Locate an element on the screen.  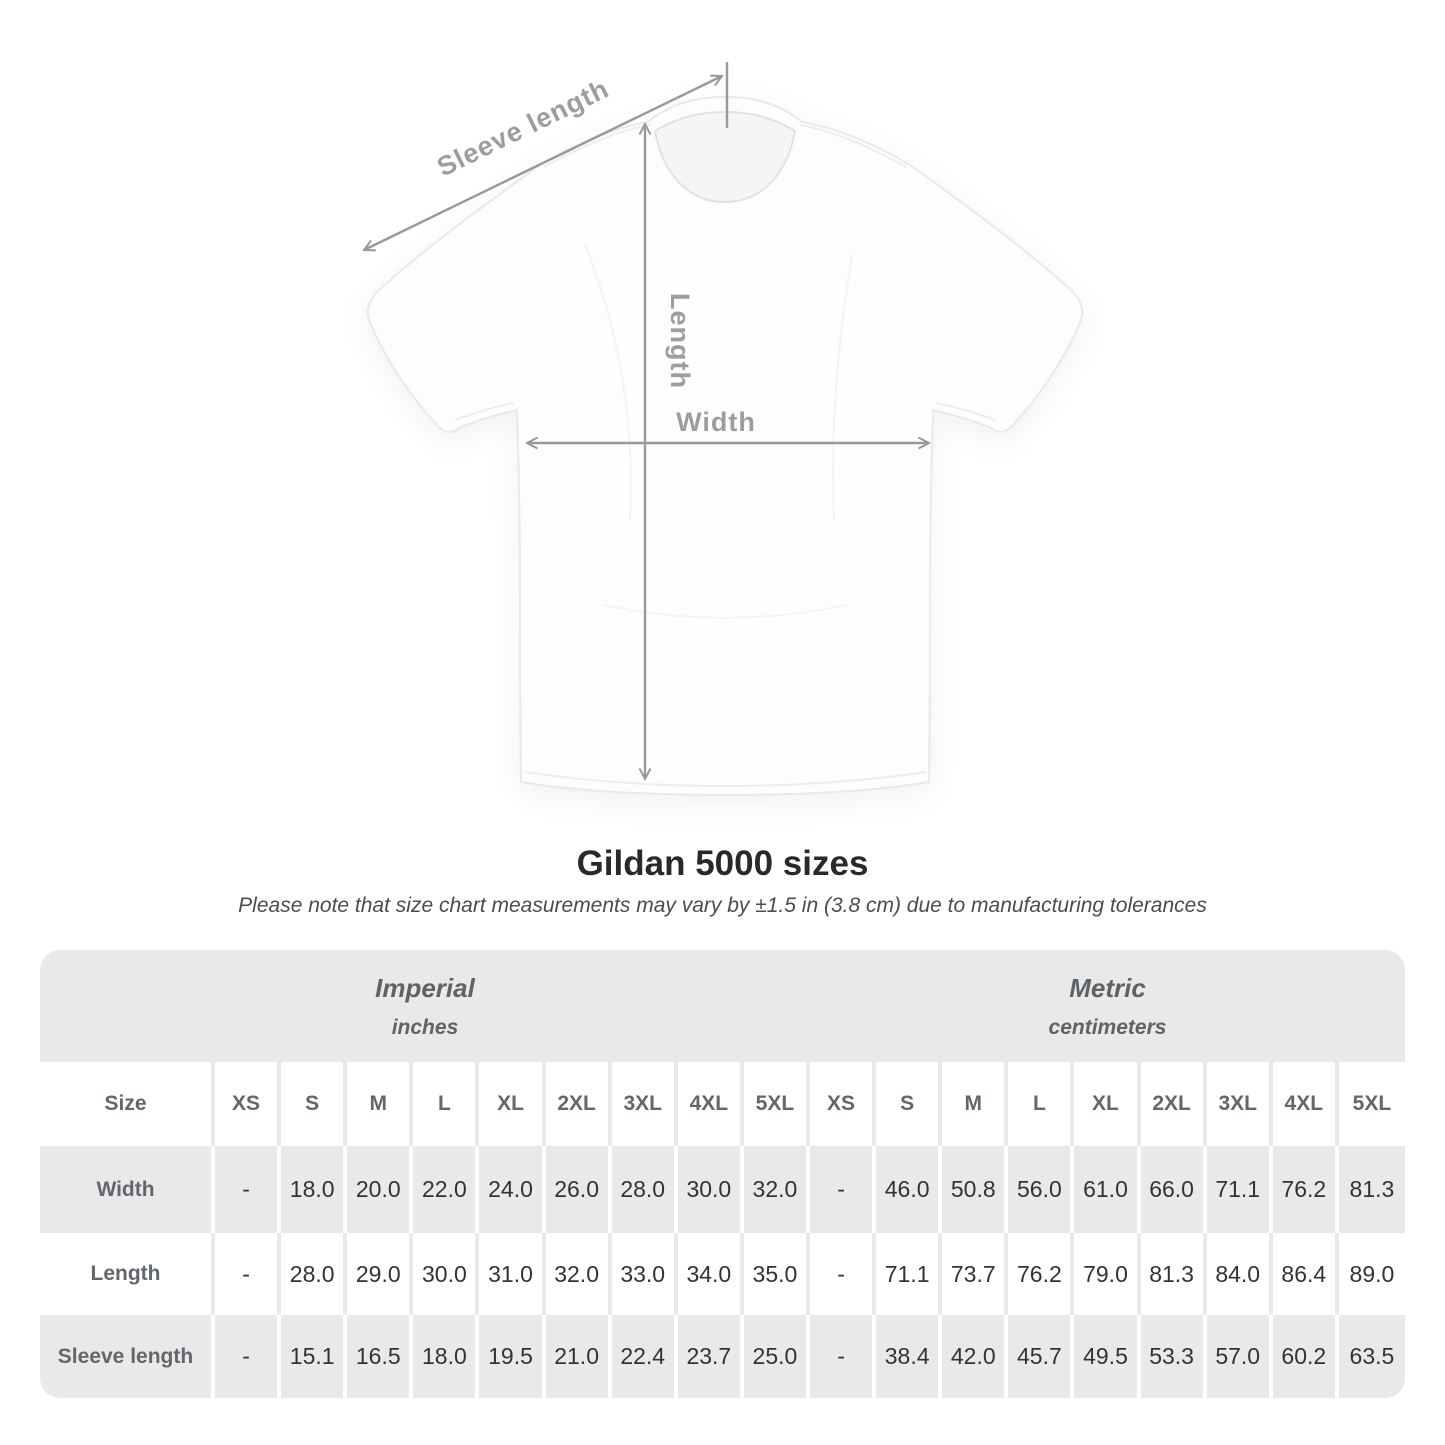
value-cell-metric: 56.0 is located at coordinates (1041, 1189).